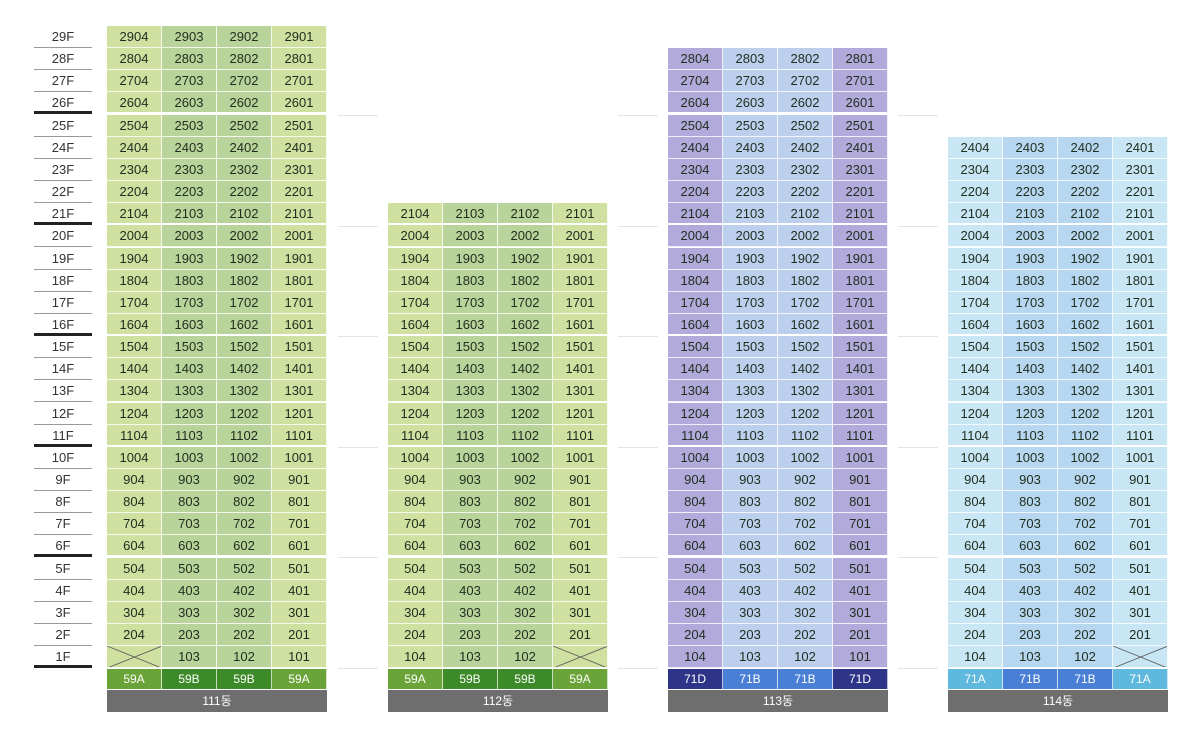 This screenshot has height=744, width=1200. What do you see at coordinates (1030, 280) in the screenshot?
I see `unit-cell: 1803` at bounding box center [1030, 280].